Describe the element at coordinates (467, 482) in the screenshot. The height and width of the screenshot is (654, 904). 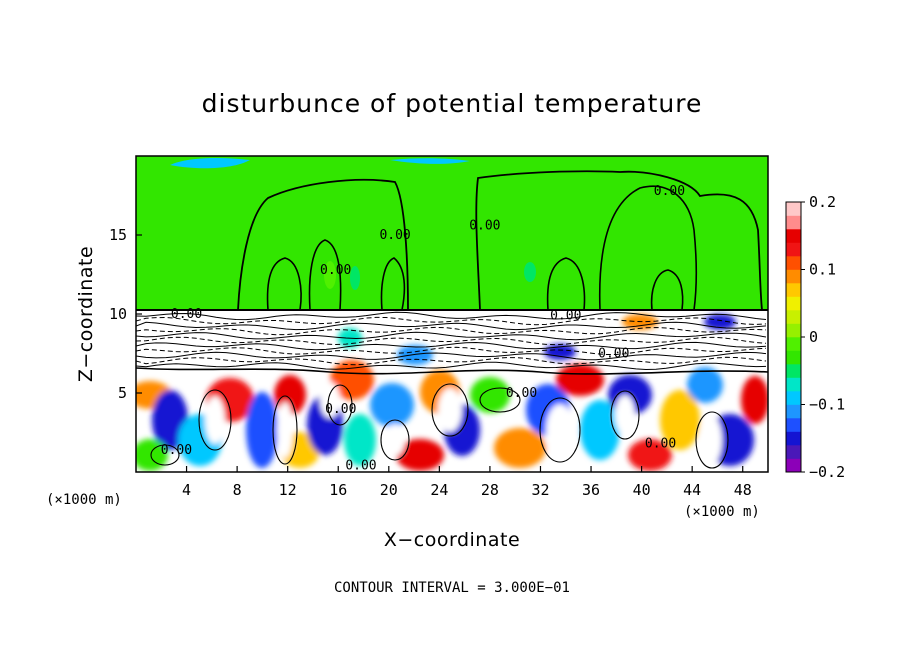
I see `x-axis: 4 8 12 16 20 24 28 32 36 40 44 48` at that location.